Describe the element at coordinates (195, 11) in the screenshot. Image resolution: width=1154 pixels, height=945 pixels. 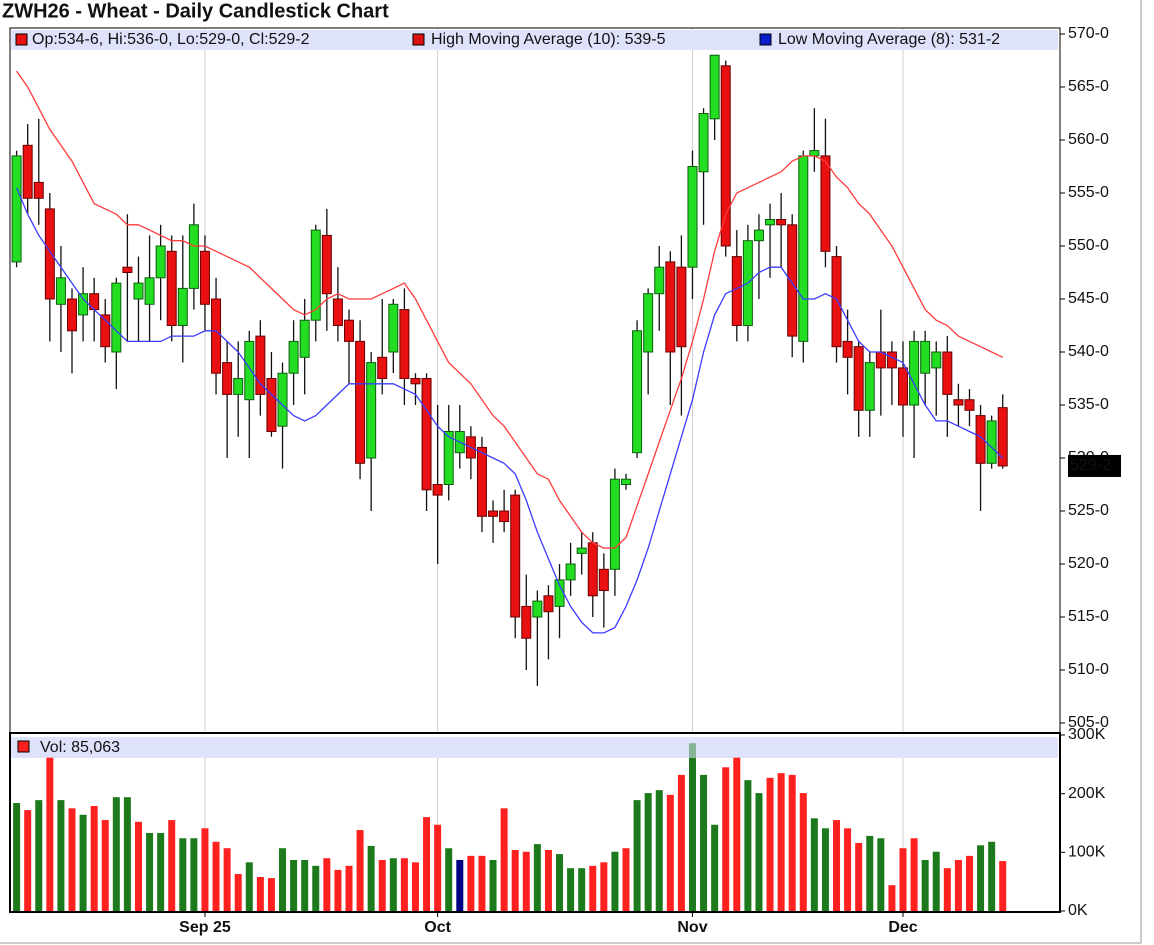
I see `chart-title: ZWH26 - Wheat - Daily Candlestick Chart` at that location.